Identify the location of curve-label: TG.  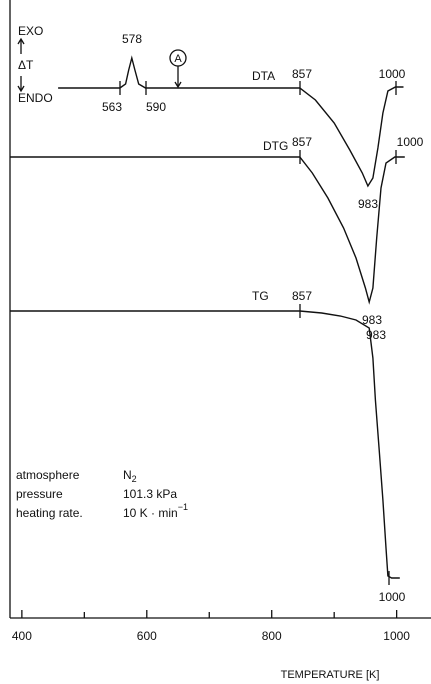
(260, 296).